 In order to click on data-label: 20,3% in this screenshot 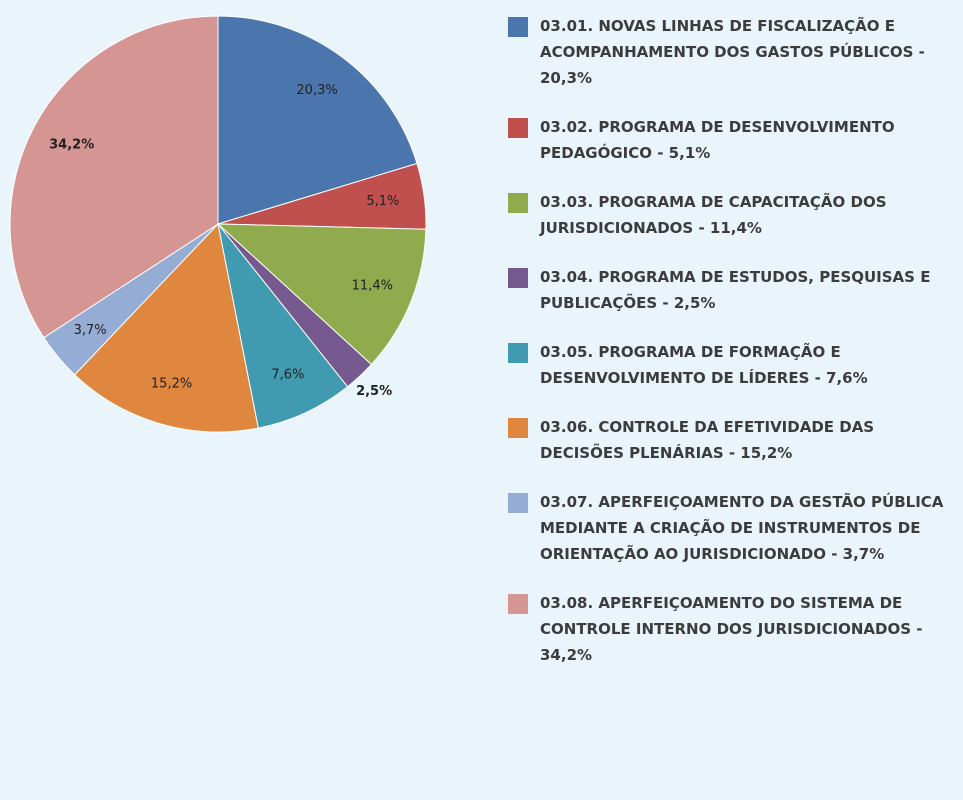, I will do `click(316, 90)`.